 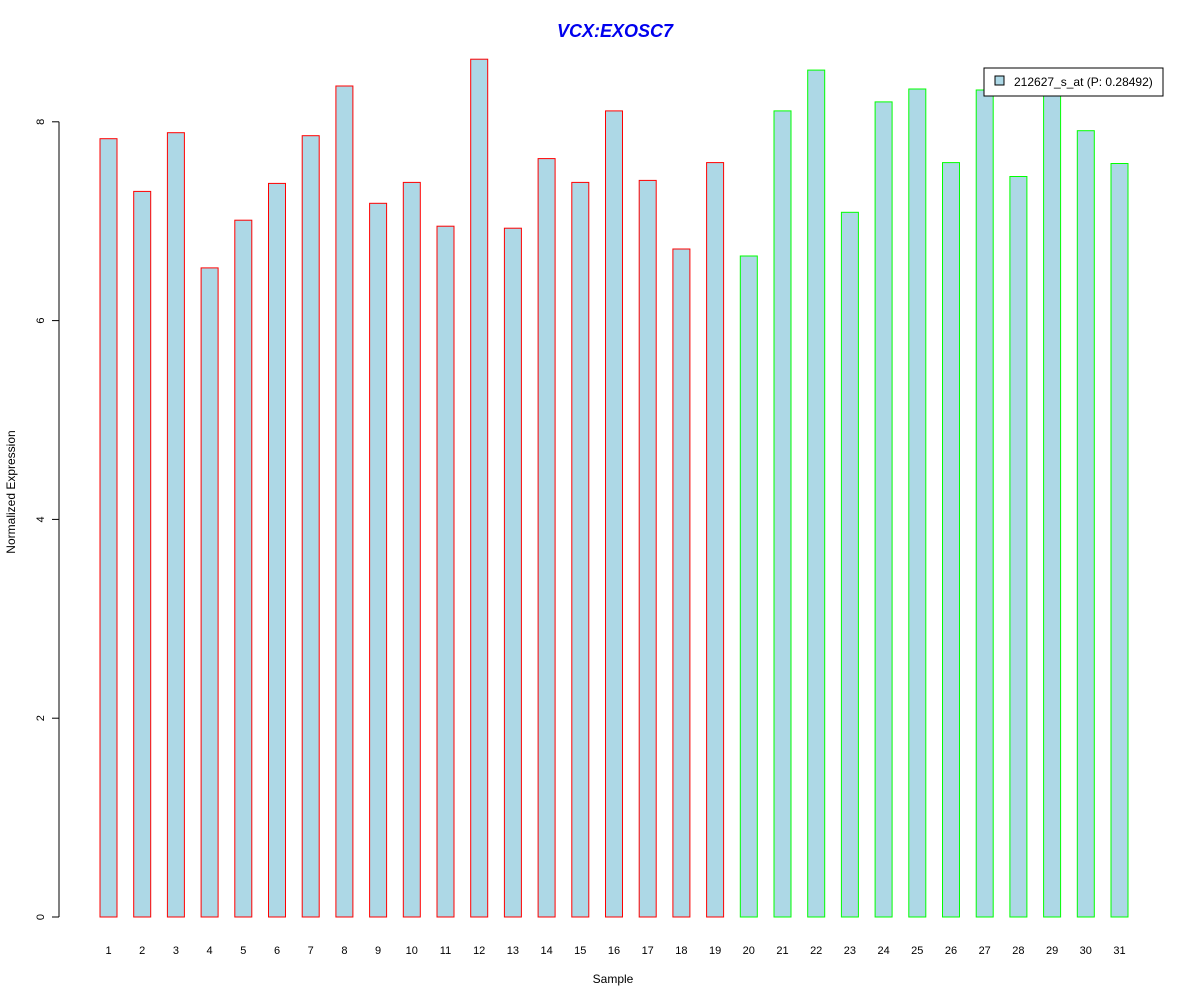 What do you see at coordinates (41, 718) in the screenshot?
I see `y-tick-label: 2` at bounding box center [41, 718].